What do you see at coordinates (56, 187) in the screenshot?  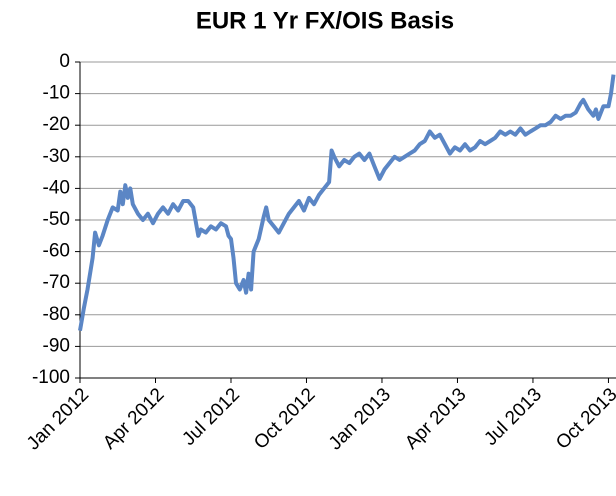 I see `y-tick-label: -40` at bounding box center [56, 187].